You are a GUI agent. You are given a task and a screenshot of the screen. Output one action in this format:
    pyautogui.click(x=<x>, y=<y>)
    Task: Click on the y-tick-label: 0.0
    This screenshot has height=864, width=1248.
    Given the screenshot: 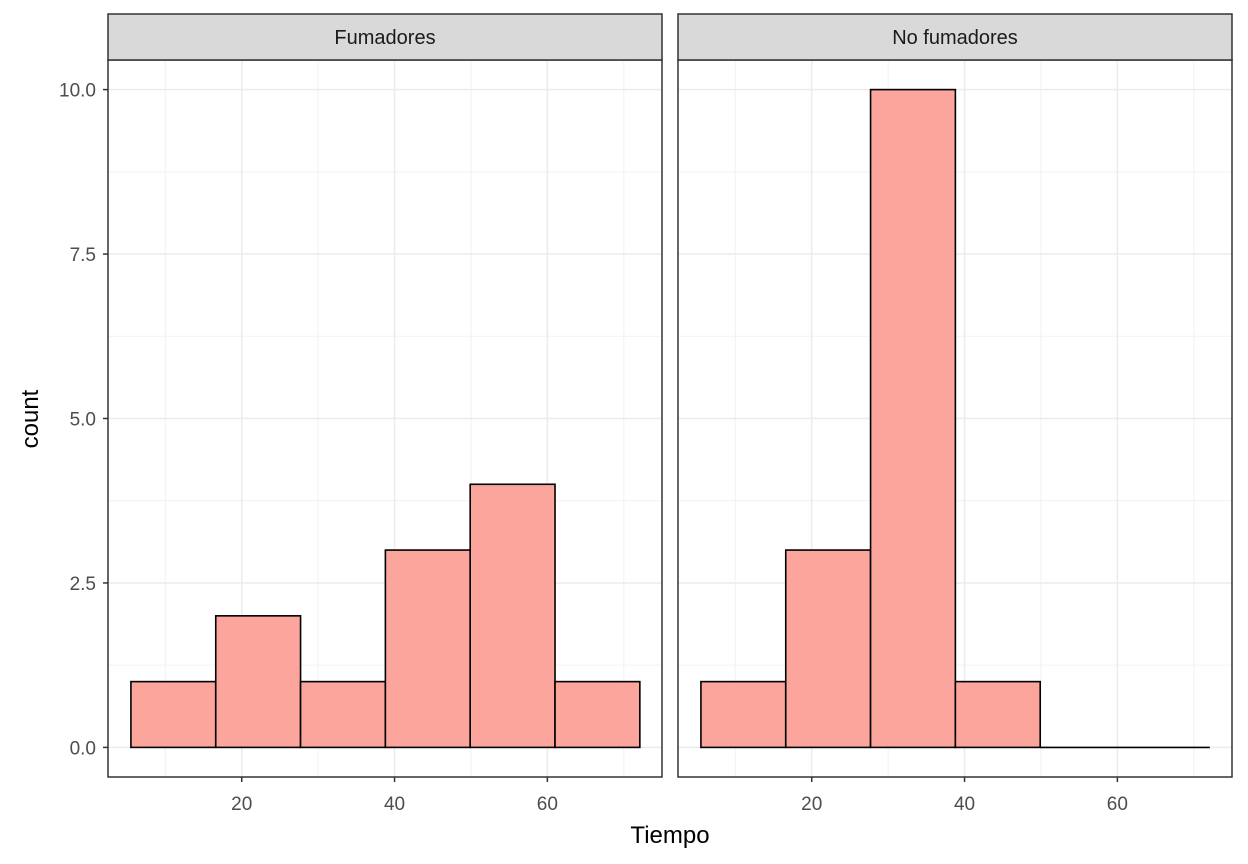 What is the action you would take?
    pyautogui.click(x=83, y=748)
    